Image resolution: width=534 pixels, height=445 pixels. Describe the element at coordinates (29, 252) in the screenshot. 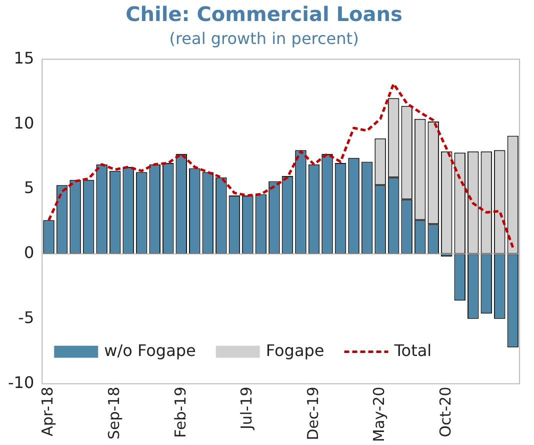

I see `y-tick-label: 0` at that location.